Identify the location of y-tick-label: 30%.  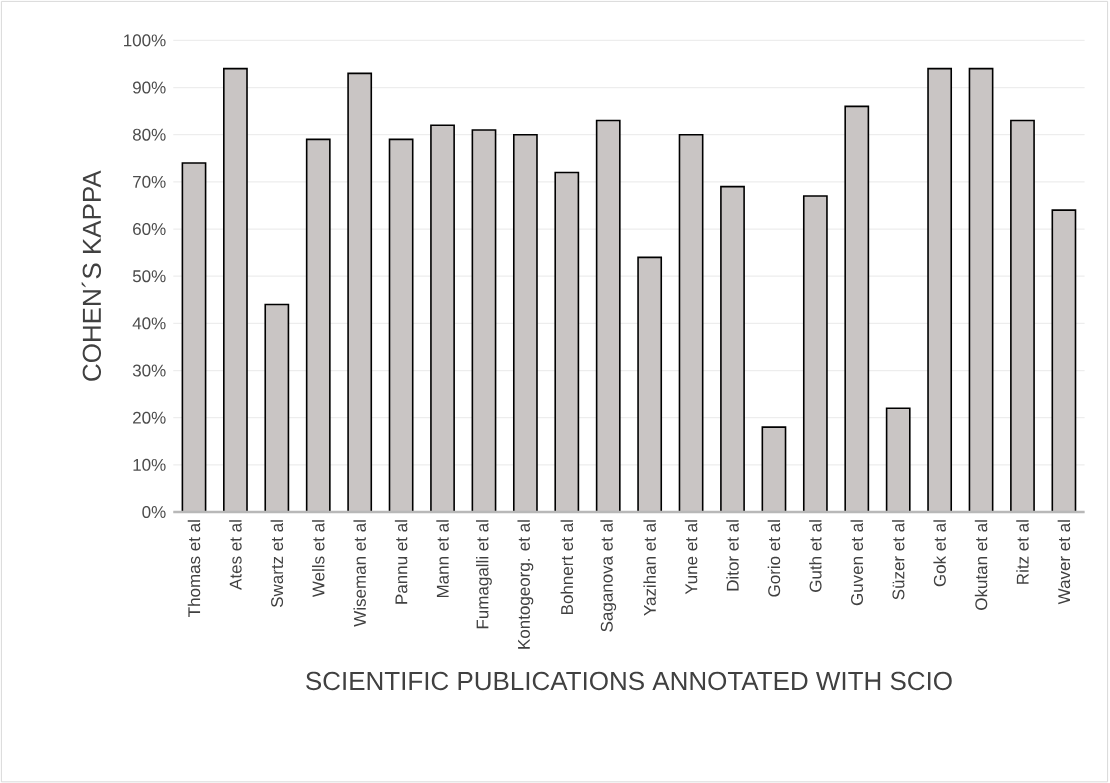
(149, 370).